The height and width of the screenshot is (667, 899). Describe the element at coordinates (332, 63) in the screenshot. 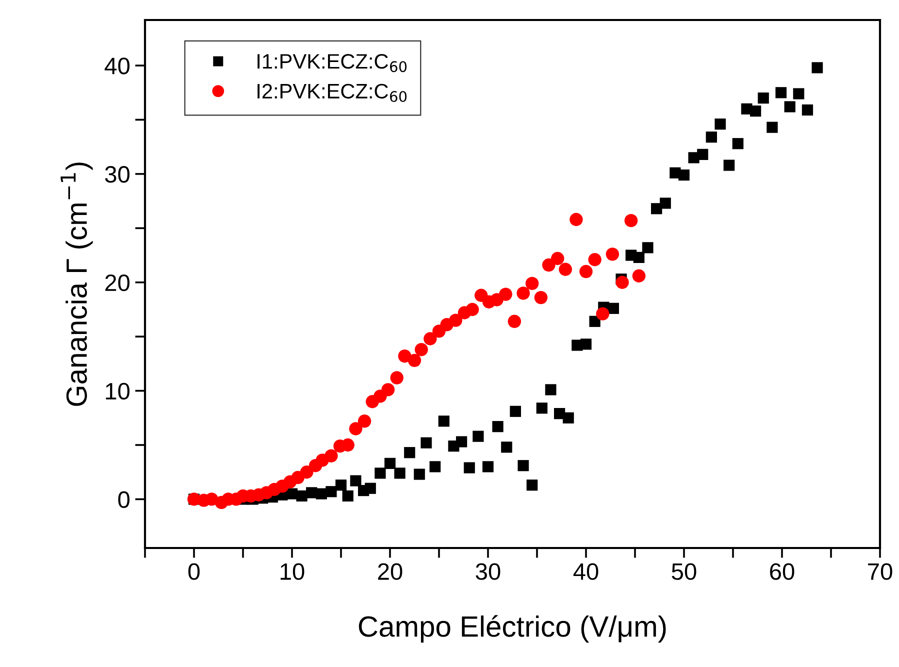

I see `legend-label: I1:PVK:ECZ:C$_{60}$` at that location.